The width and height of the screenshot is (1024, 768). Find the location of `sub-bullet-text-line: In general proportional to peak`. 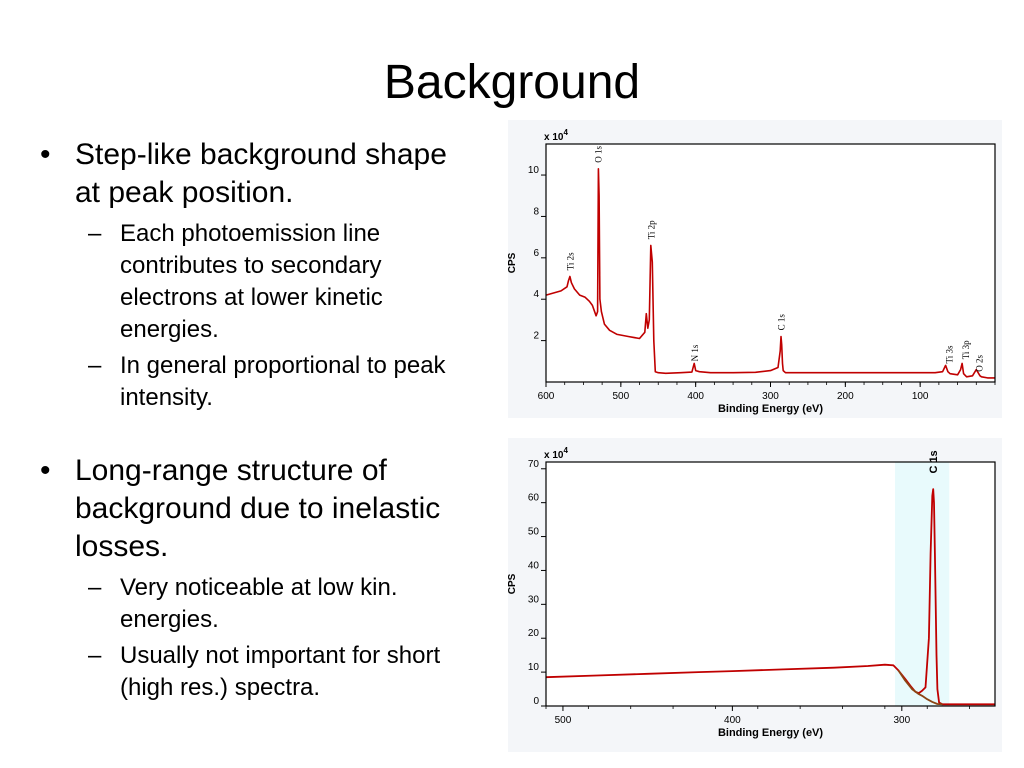

sub-bullet-text-line: In general proportional to peak is located at coordinates (283, 365).